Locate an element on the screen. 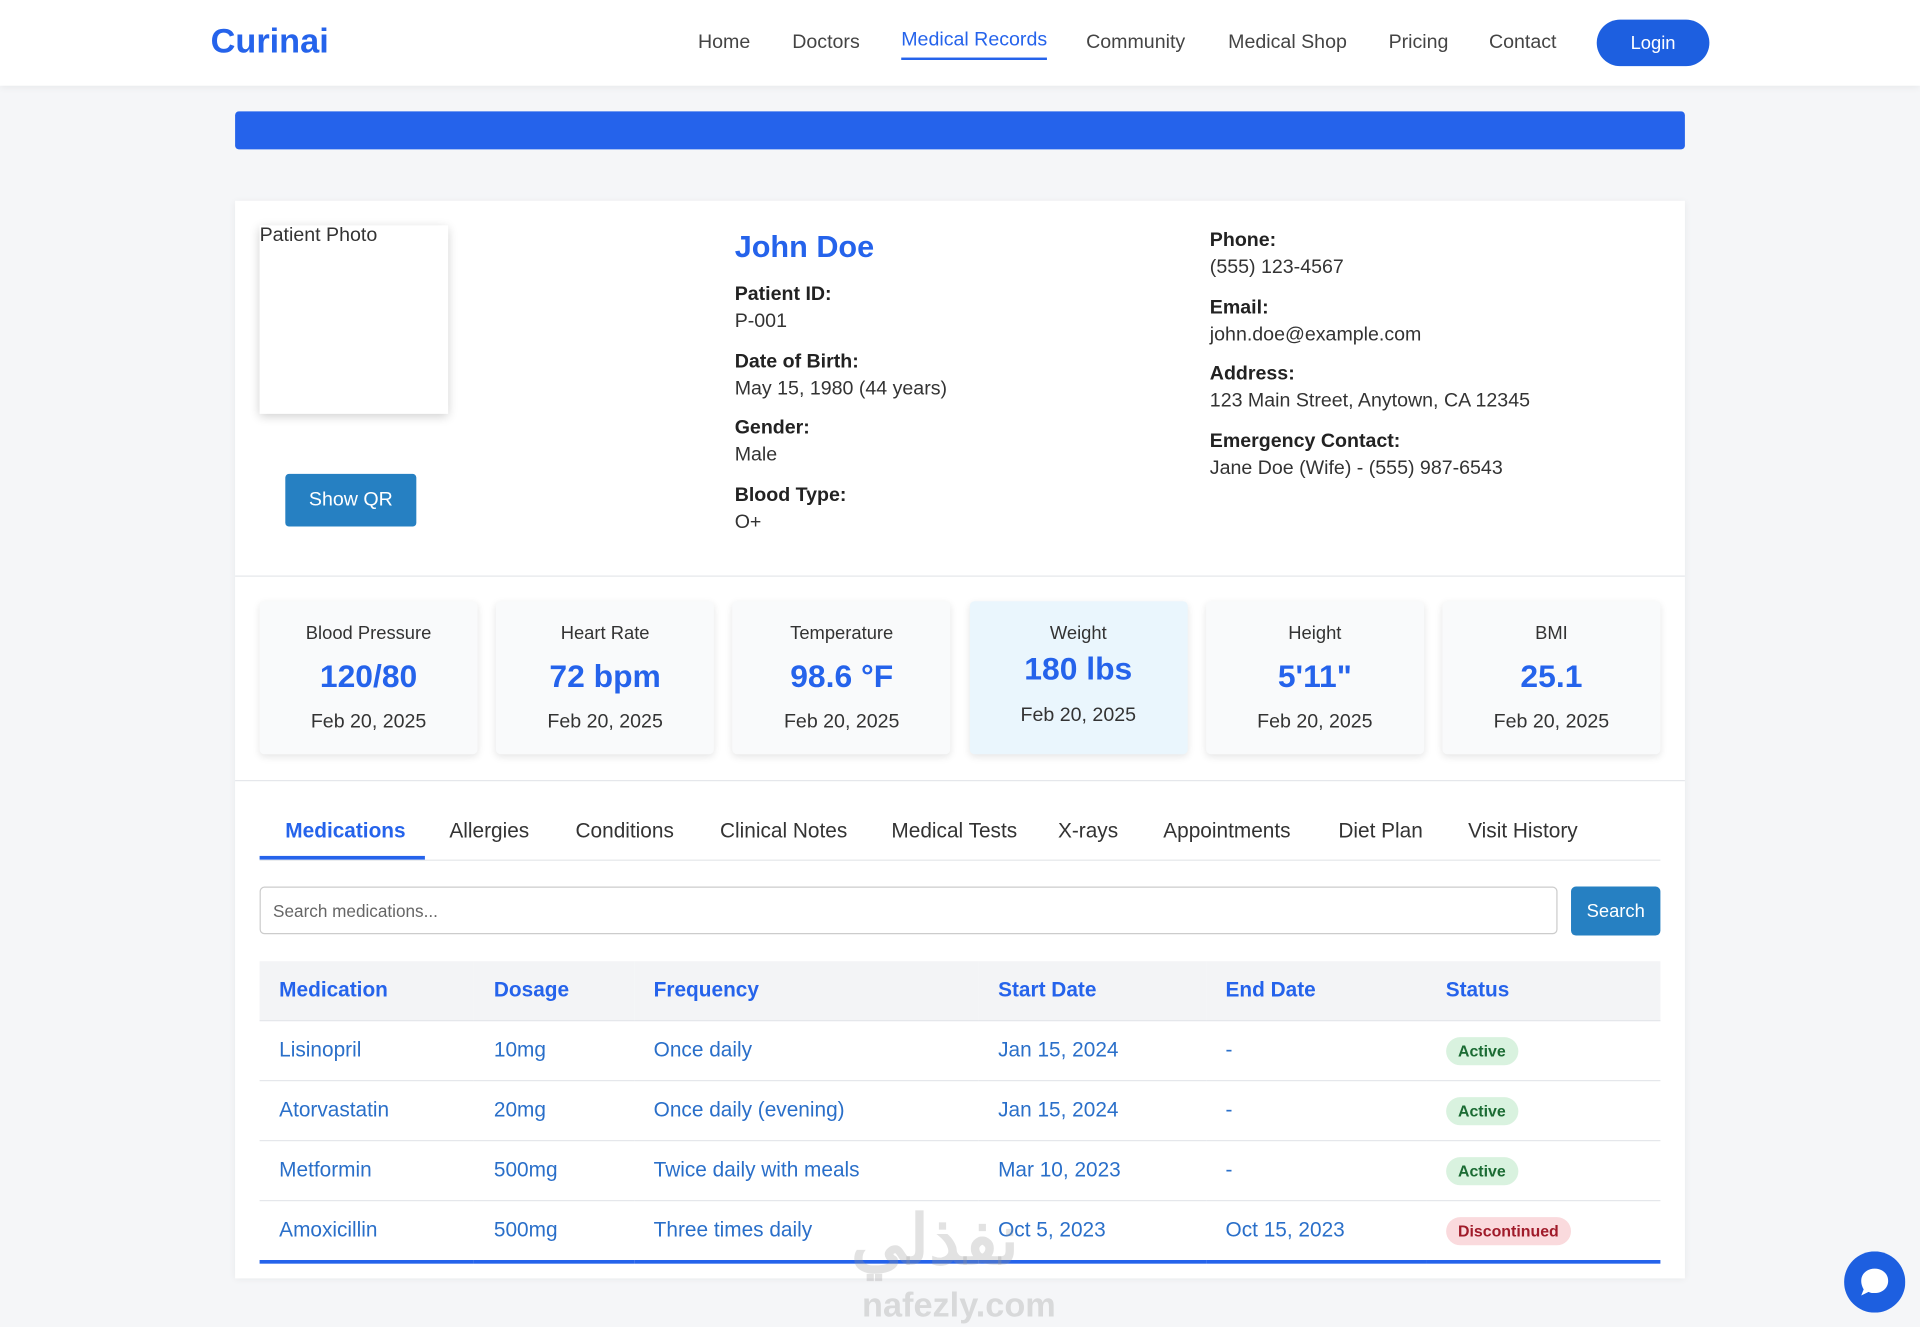 The image size is (1920, 1327). show-qr-button: Show QR is located at coordinates (351, 500).